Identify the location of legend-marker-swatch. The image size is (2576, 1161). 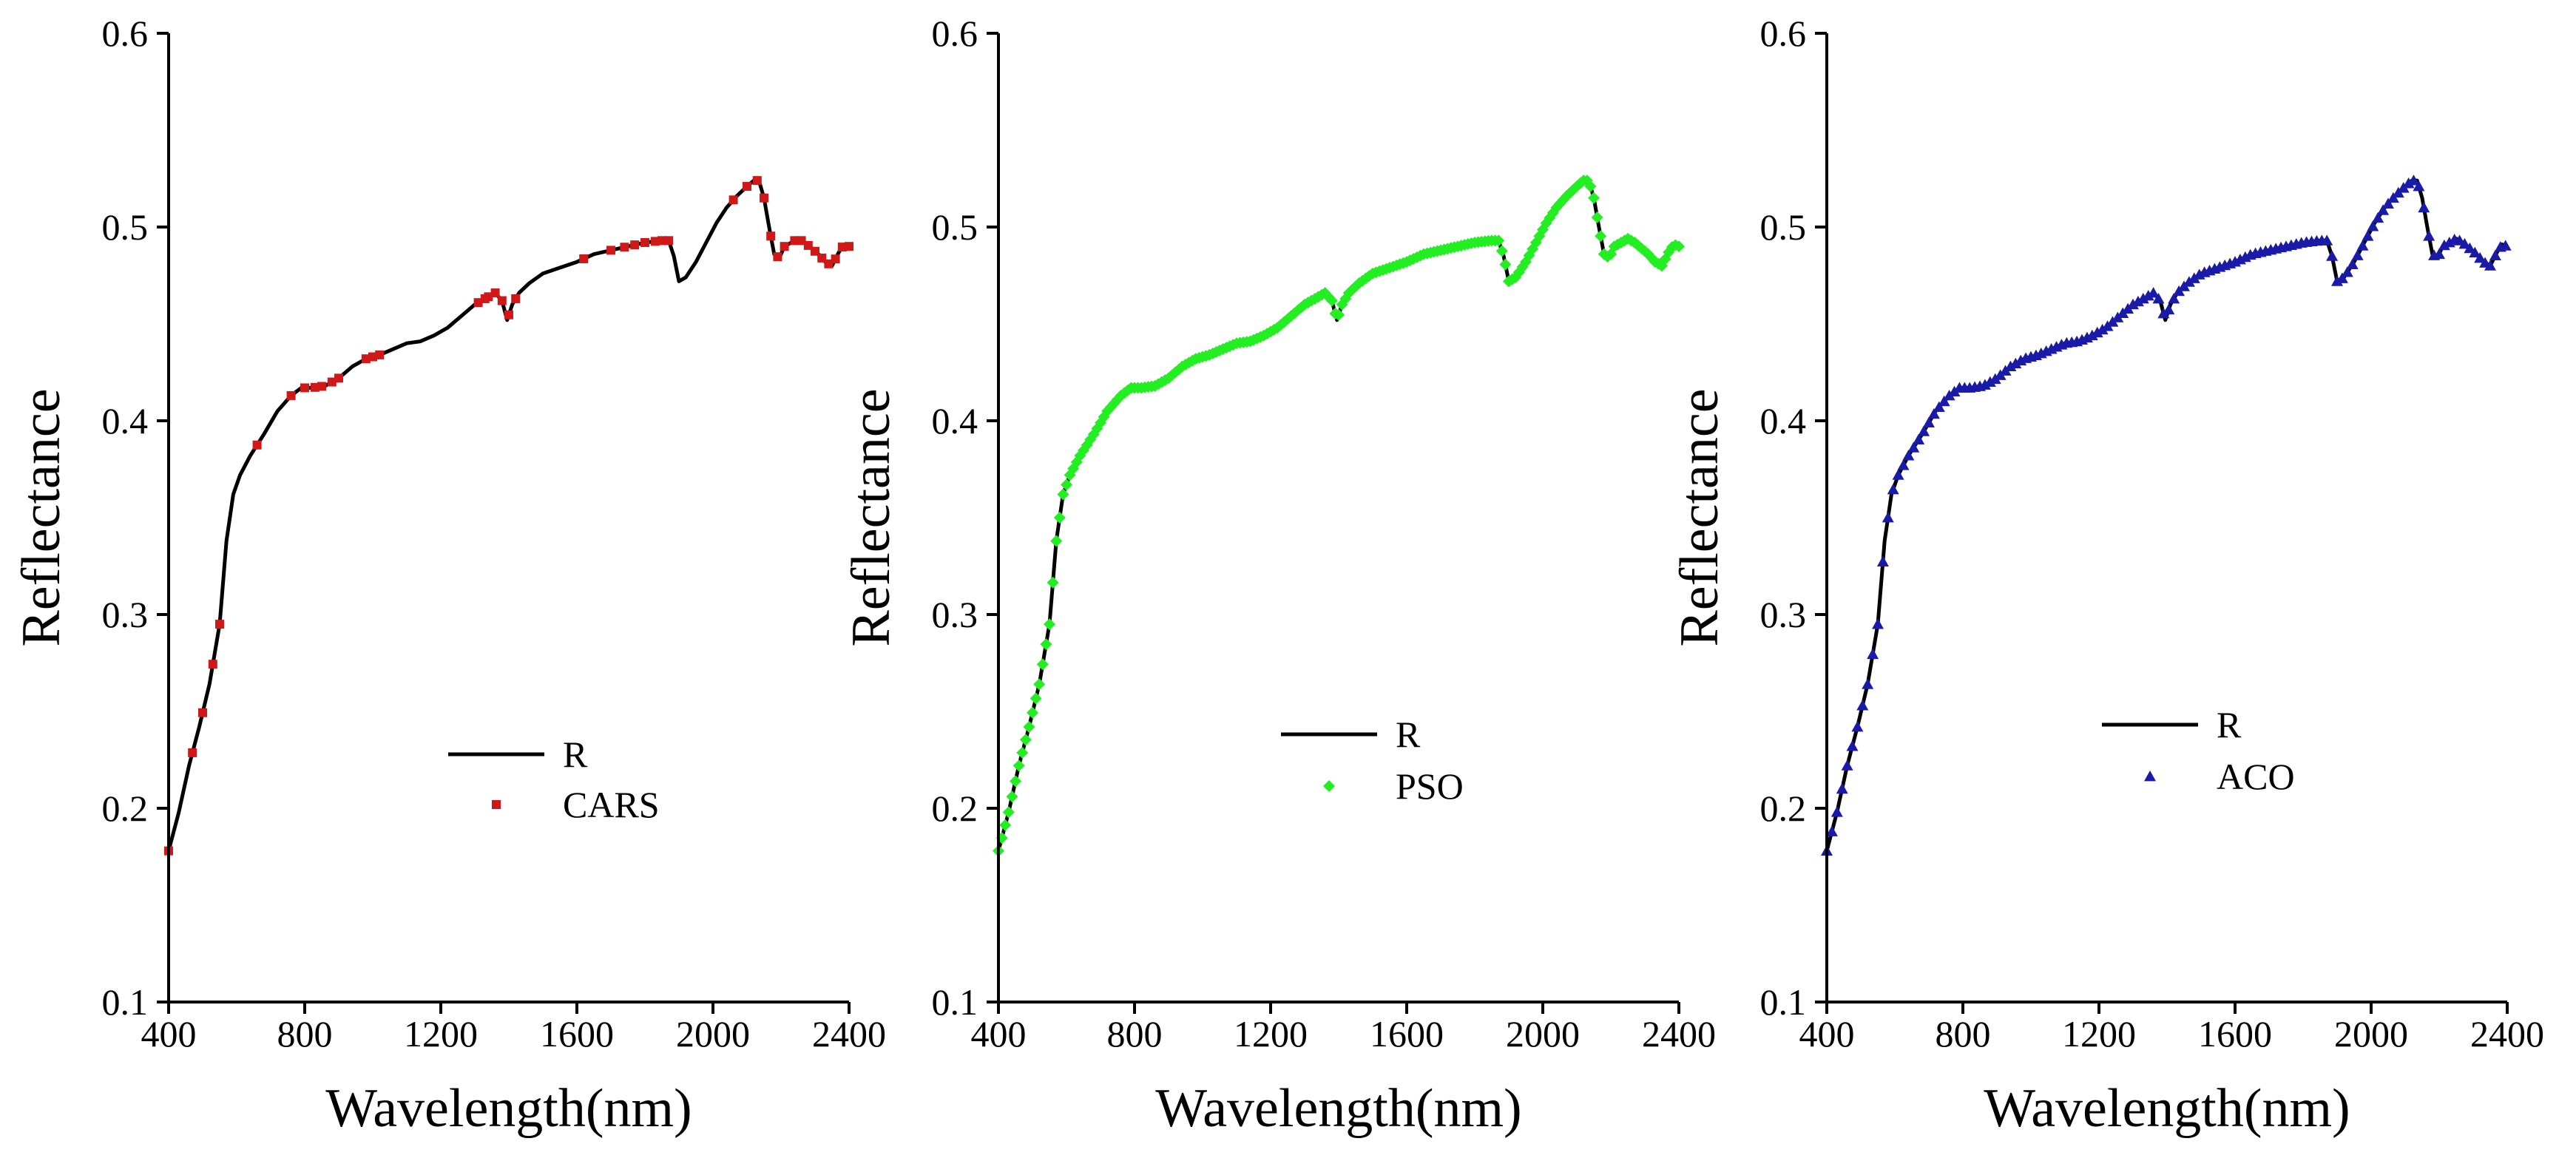
(496, 804).